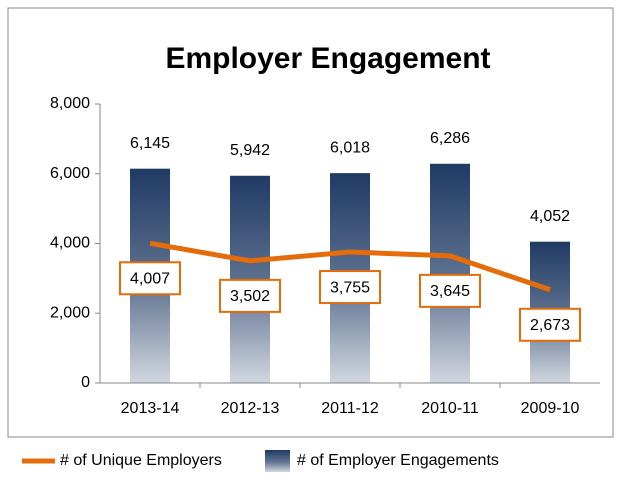  Describe the element at coordinates (350, 147) in the screenshot. I see `bar-value-label: 6,018` at that location.